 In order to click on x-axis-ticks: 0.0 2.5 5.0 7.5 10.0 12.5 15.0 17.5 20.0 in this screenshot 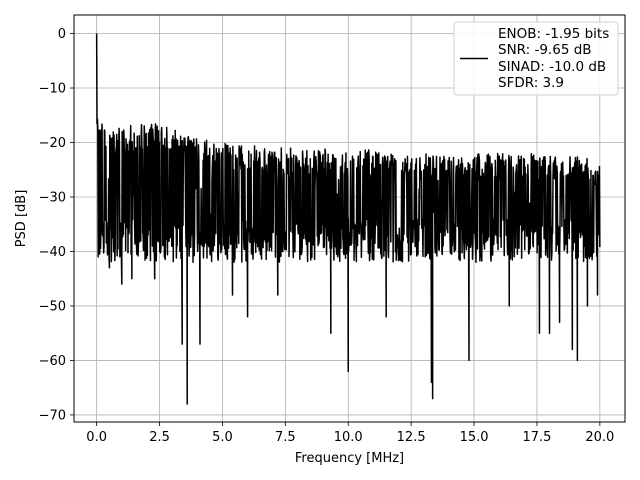, I will do `click(350, 433)`.